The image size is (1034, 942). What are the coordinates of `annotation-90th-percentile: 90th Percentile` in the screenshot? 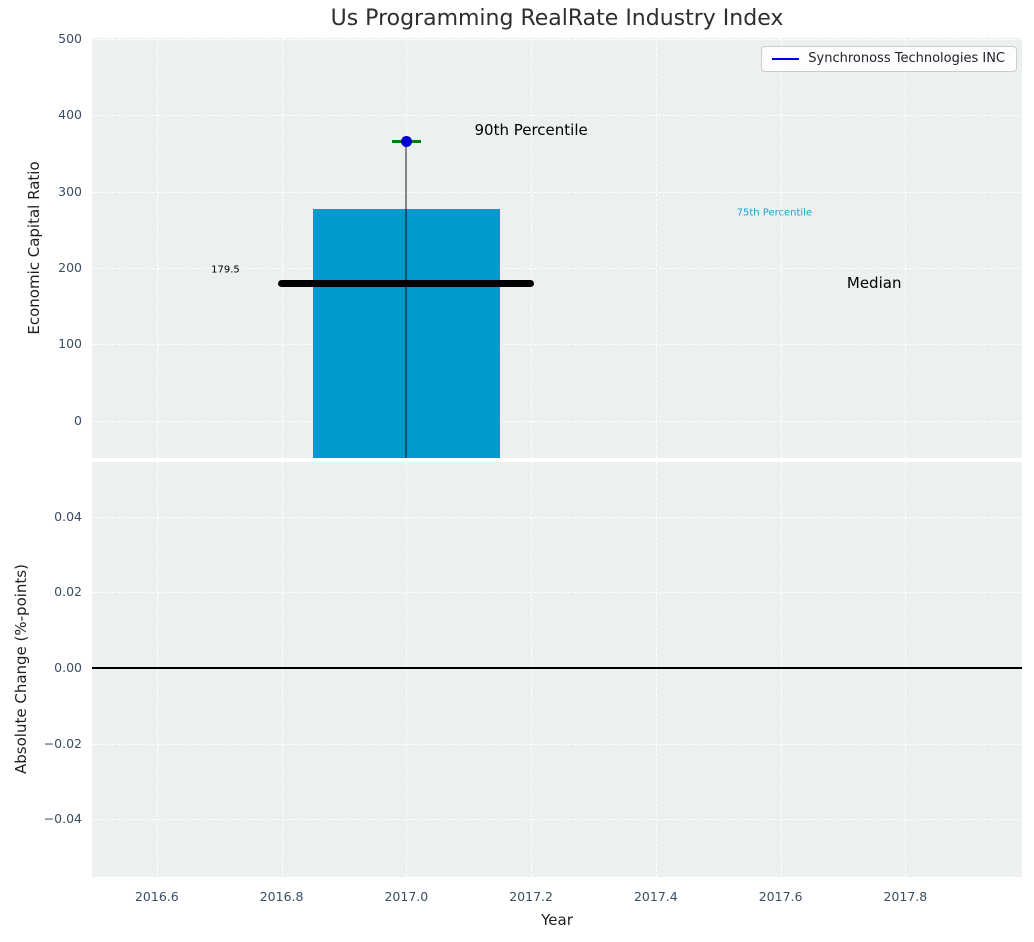 It's located at (531, 129).